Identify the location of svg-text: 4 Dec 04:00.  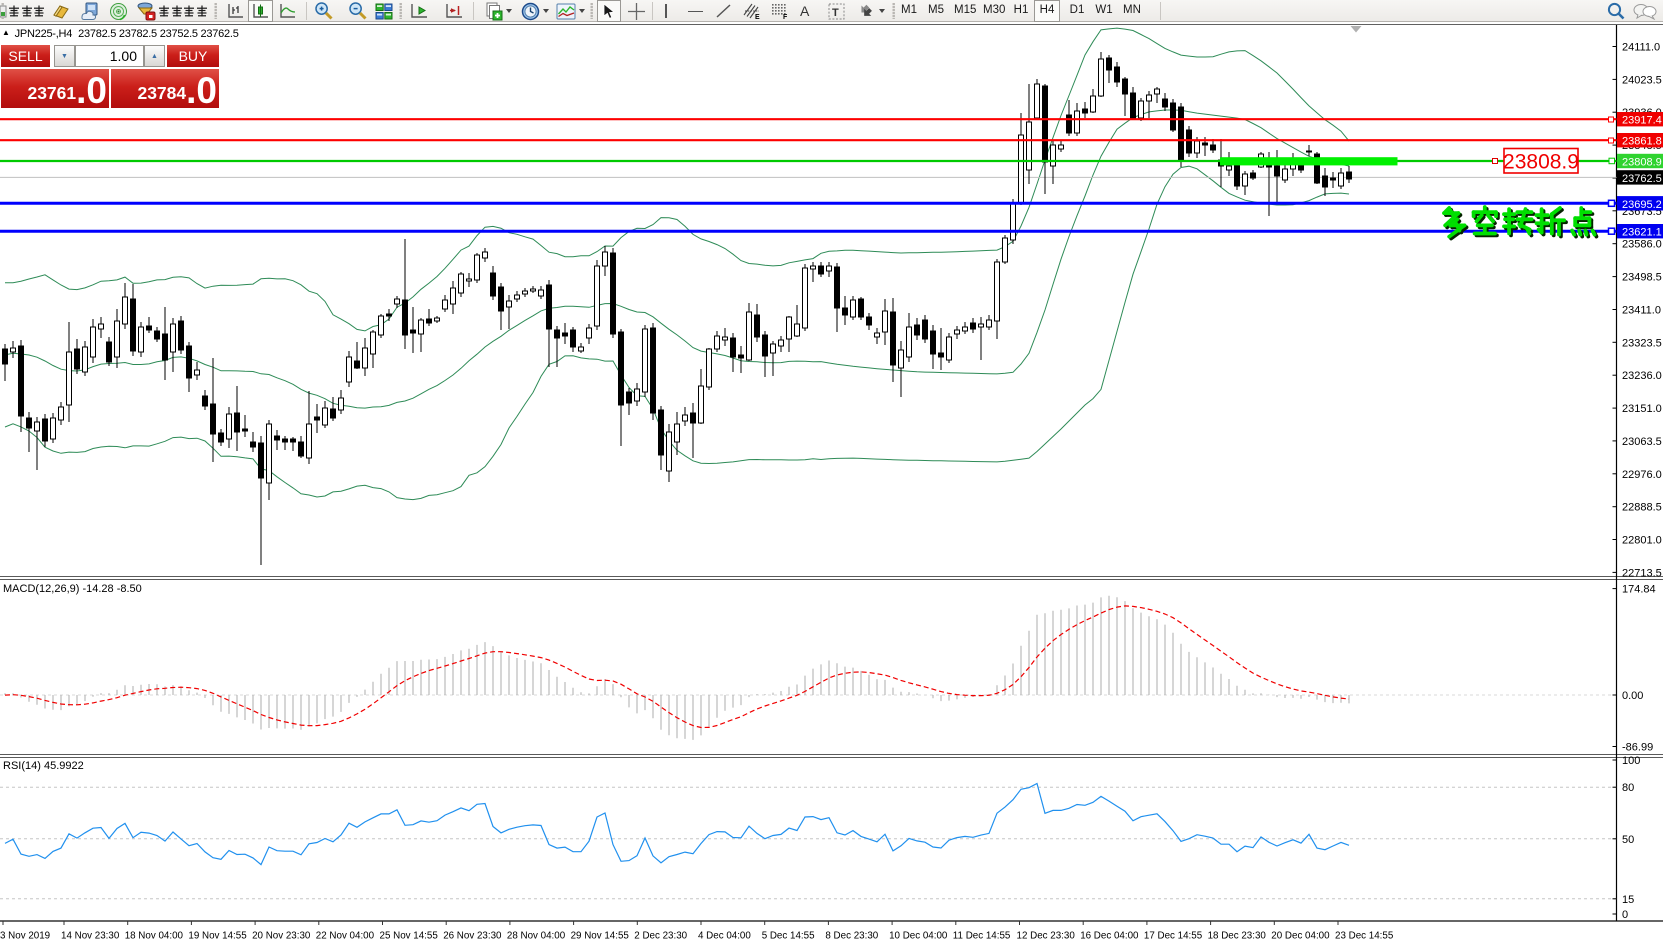
(724, 936).